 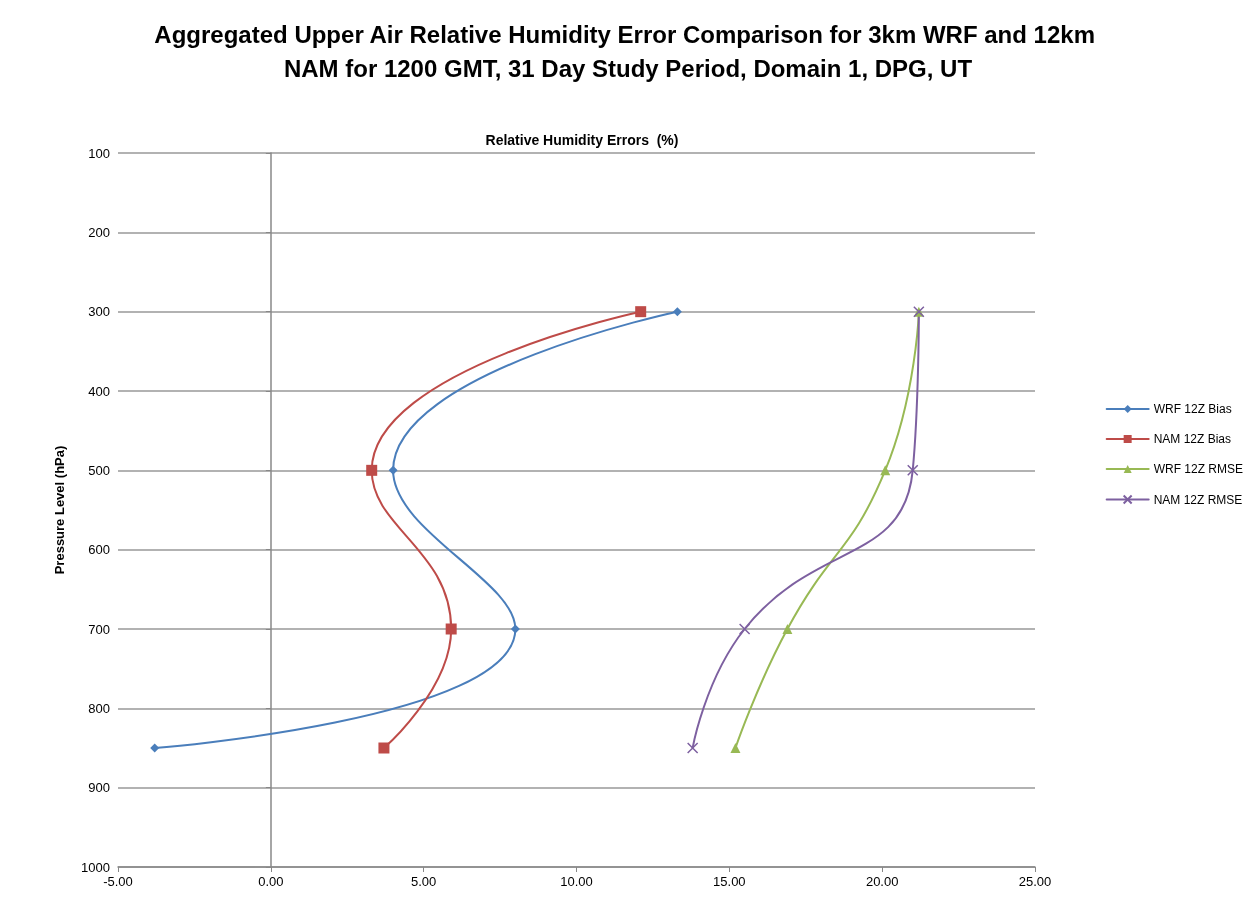 What do you see at coordinates (59, 510) in the screenshot?
I see `y-axis-title: Pressure Level (hPa)` at bounding box center [59, 510].